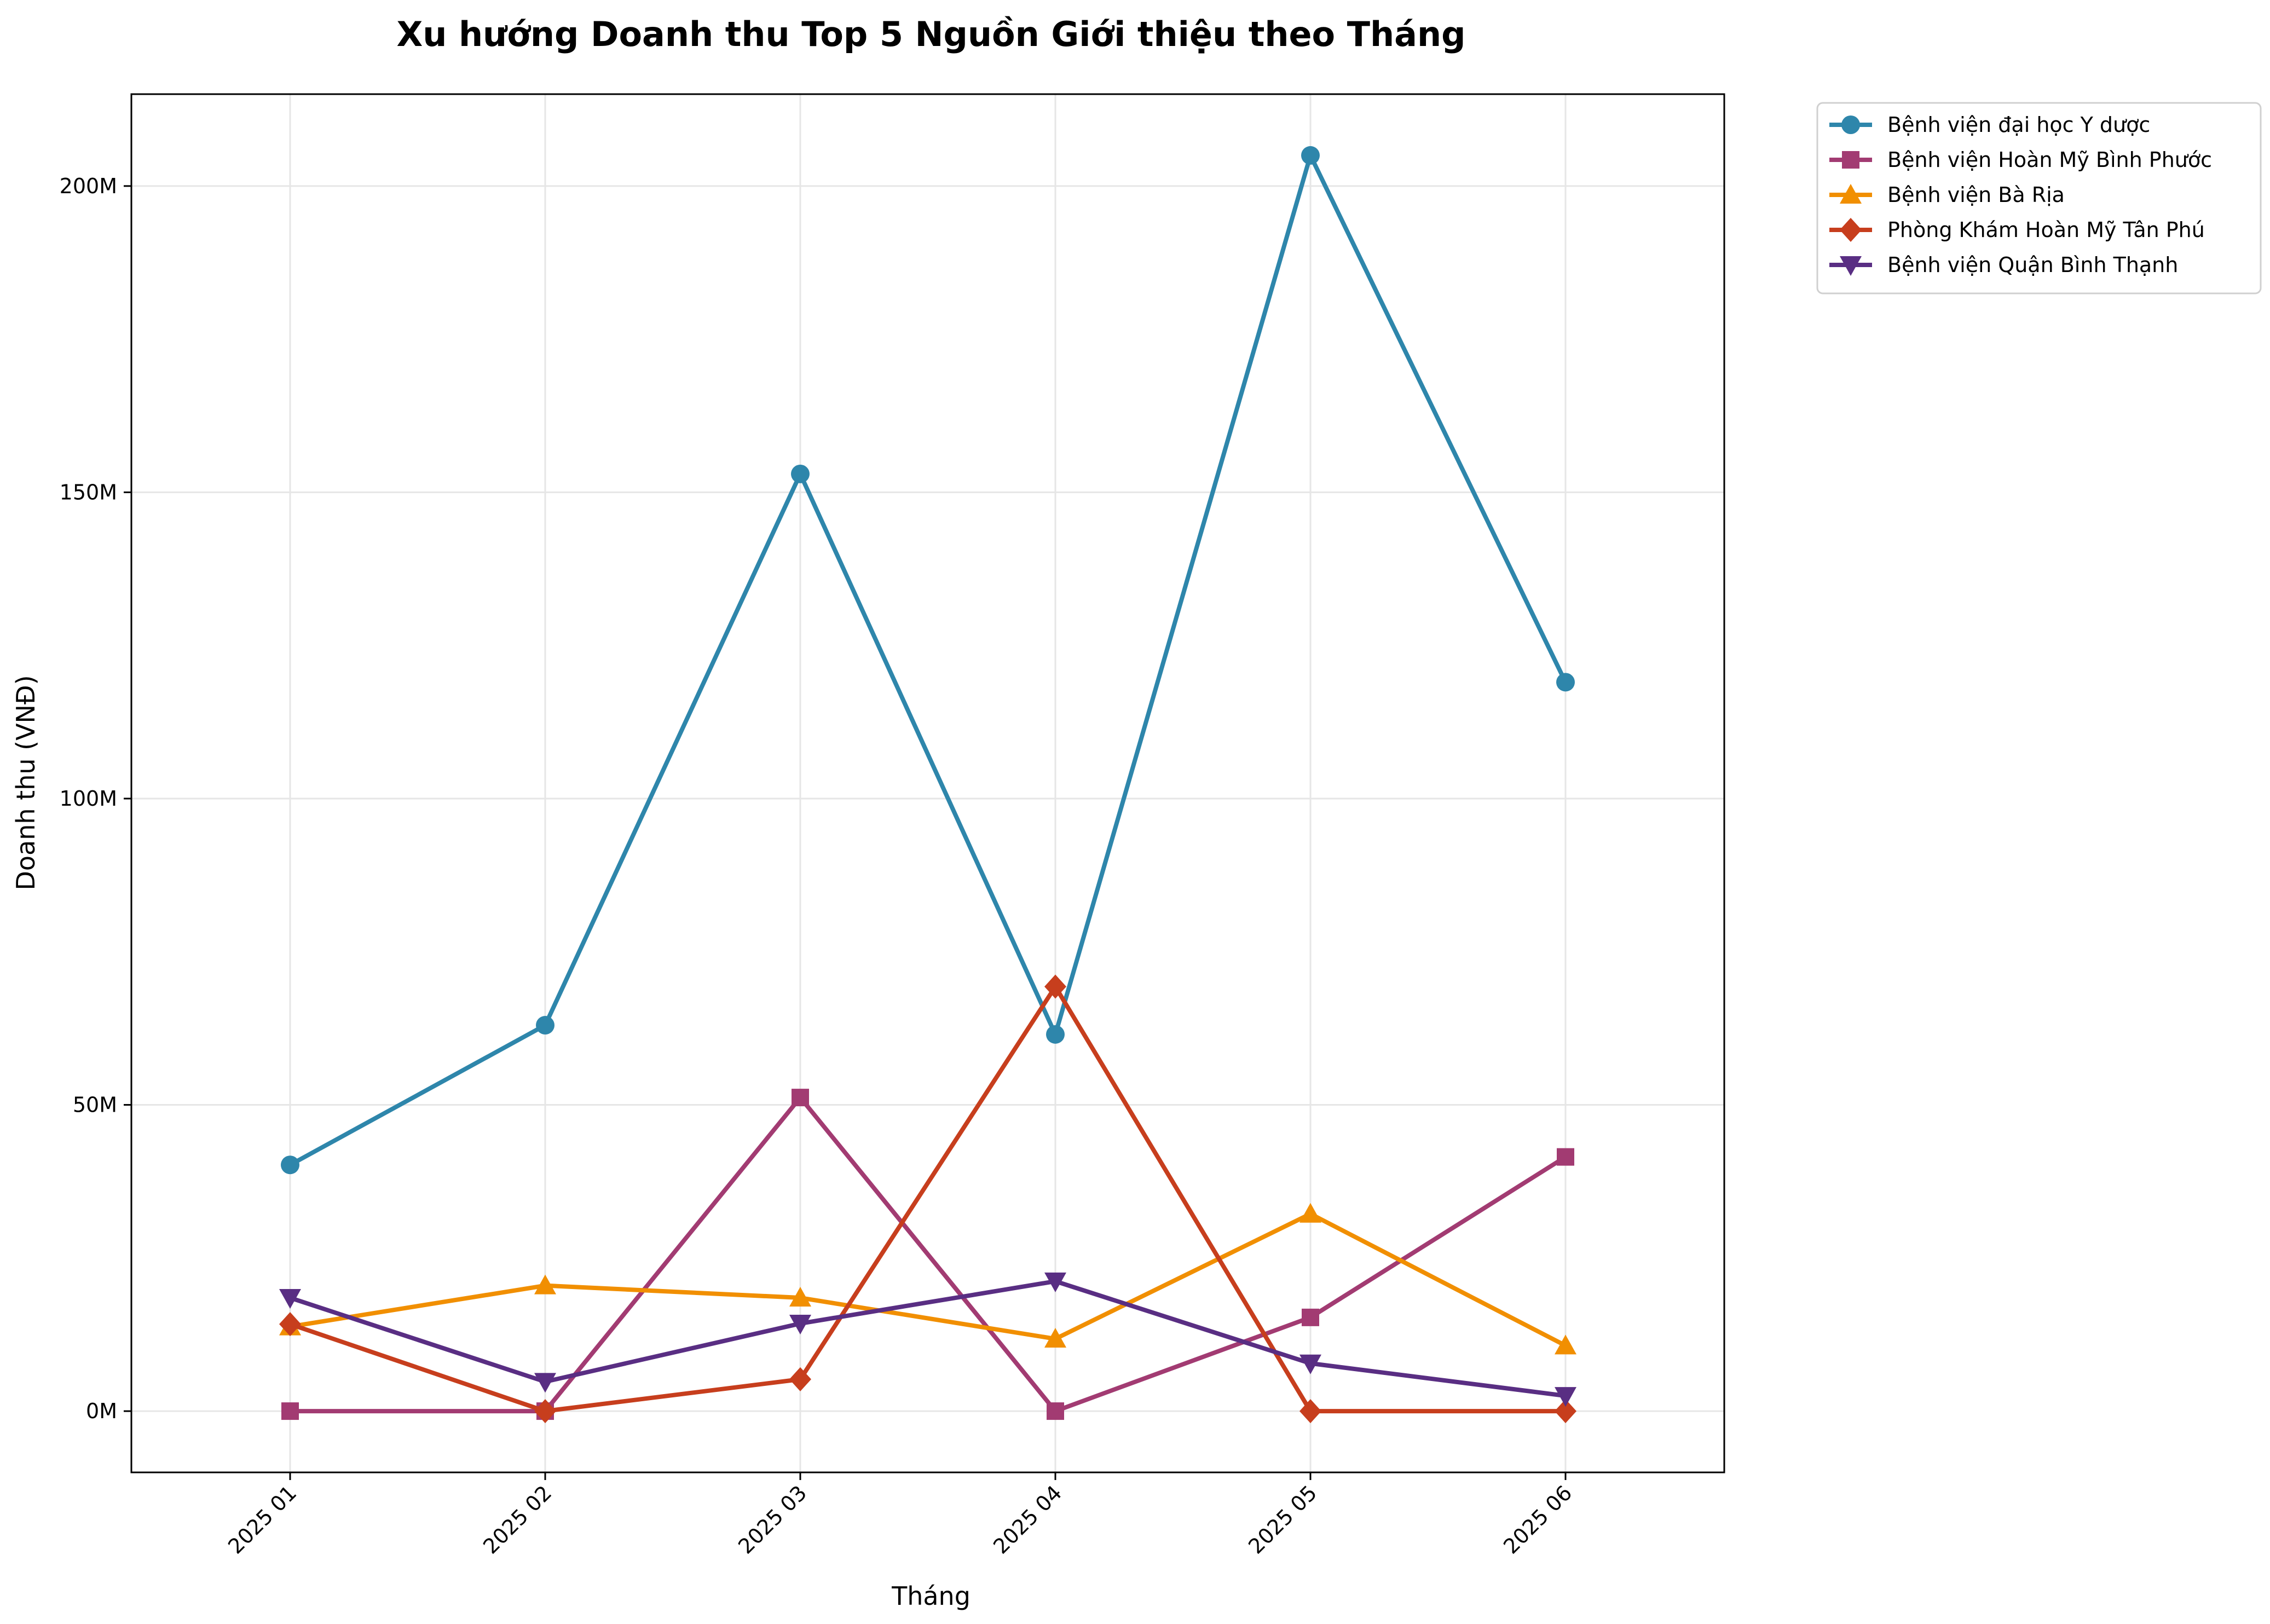 The image size is (2270, 1624). What do you see at coordinates (2019, 125) in the screenshot?
I see `legend-label: Bệnh viện đại học Y dược` at bounding box center [2019, 125].